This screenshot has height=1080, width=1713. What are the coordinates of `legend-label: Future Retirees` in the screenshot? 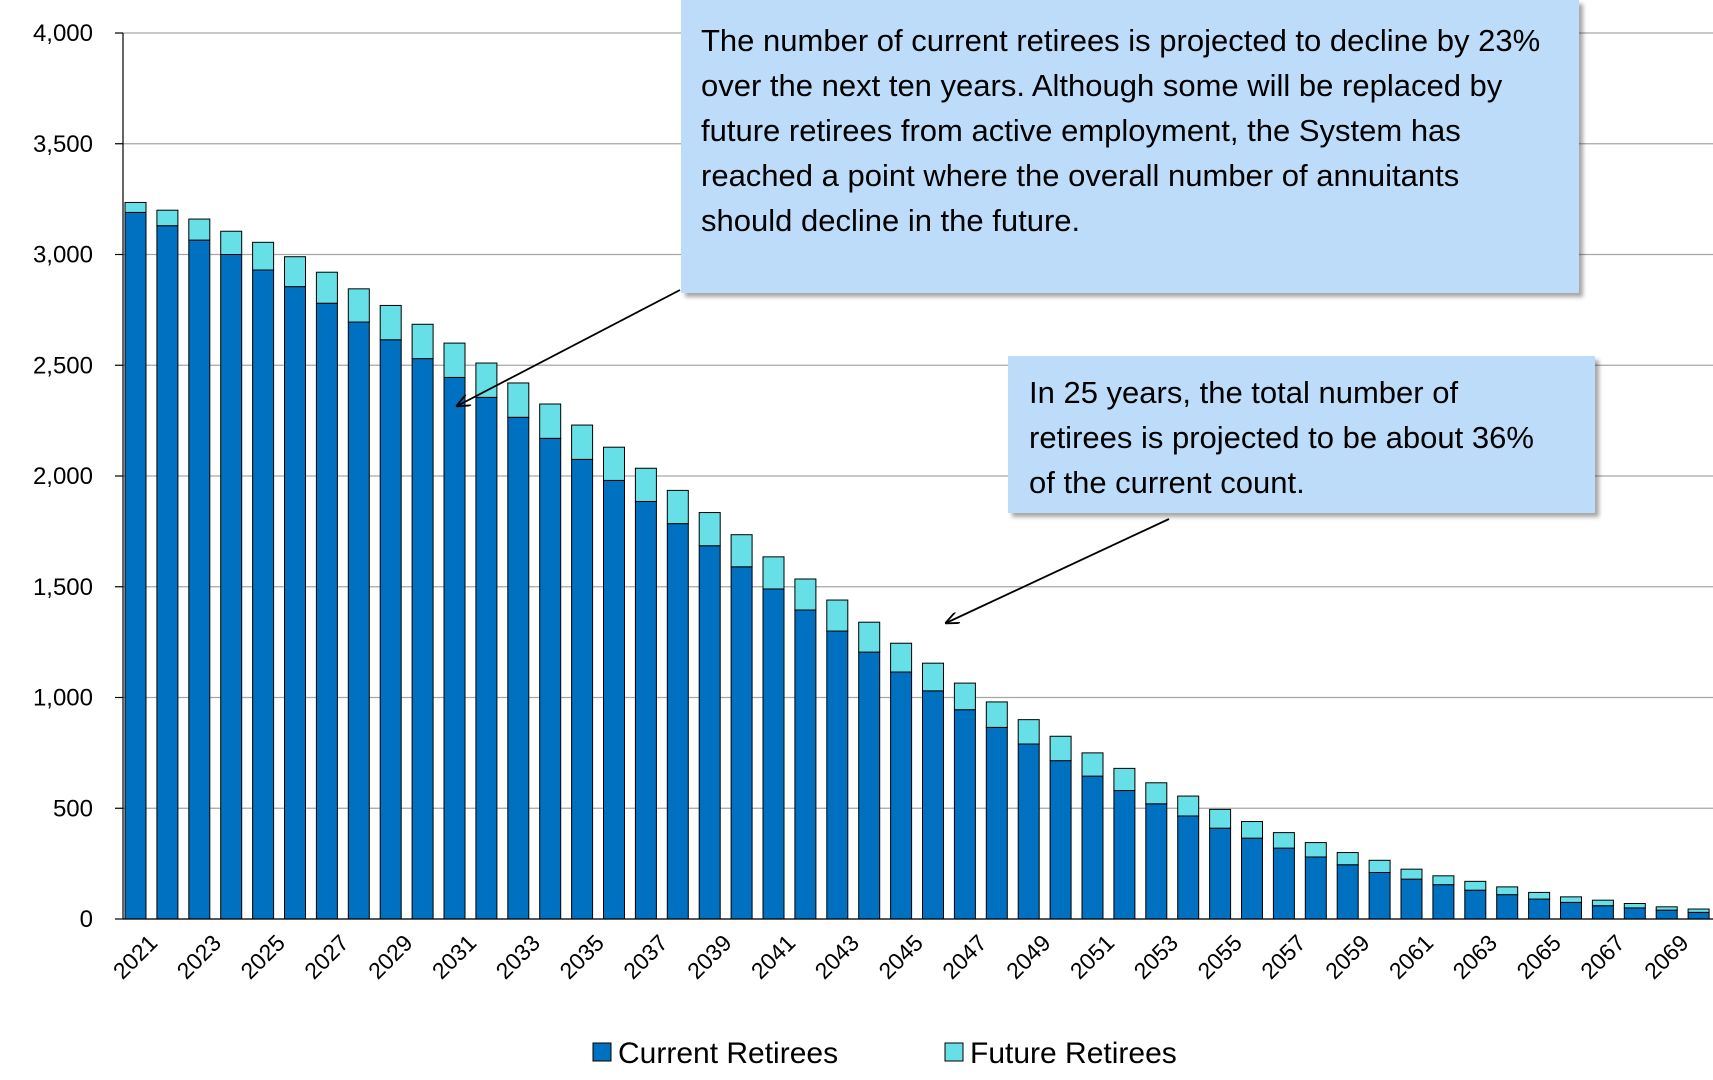 It's located at (1073, 1053).